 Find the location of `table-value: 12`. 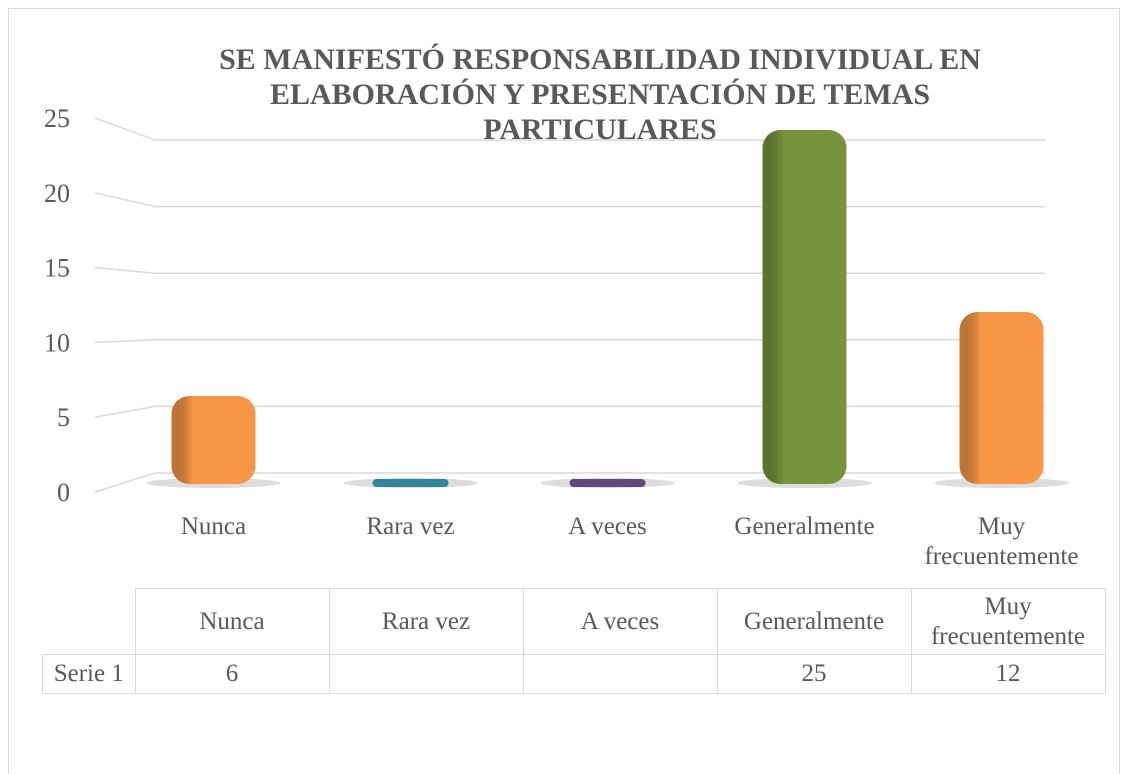

table-value: 12 is located at coordinates (1008, 674).